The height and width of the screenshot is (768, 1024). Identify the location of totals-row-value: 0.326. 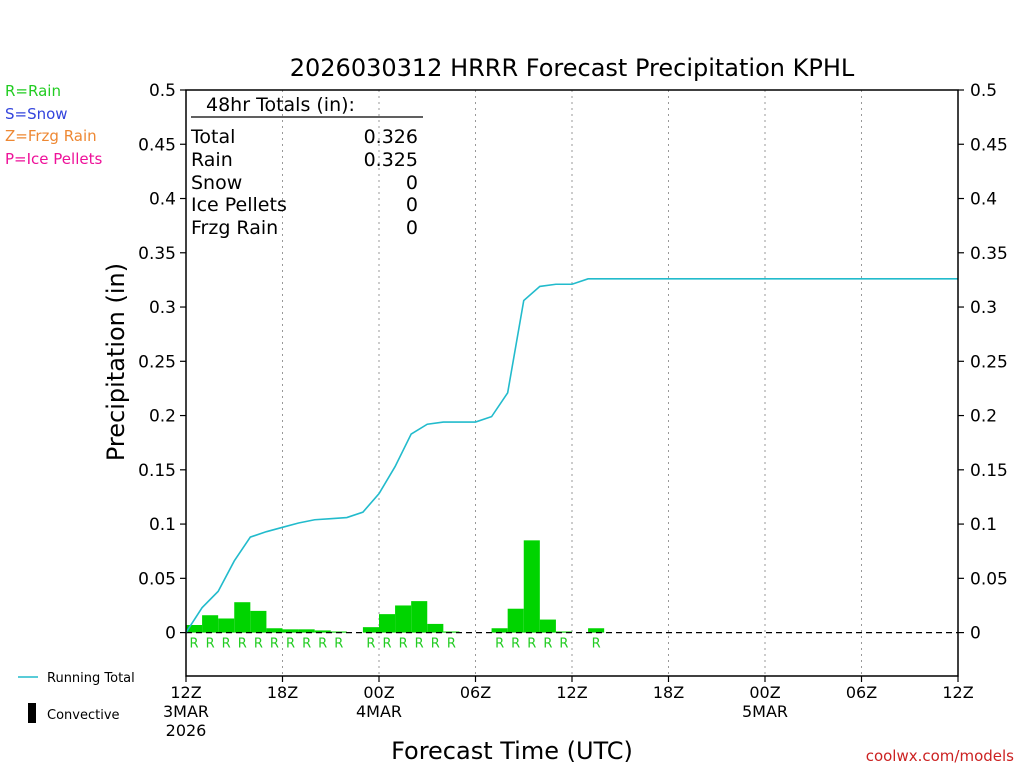
(391, 137).